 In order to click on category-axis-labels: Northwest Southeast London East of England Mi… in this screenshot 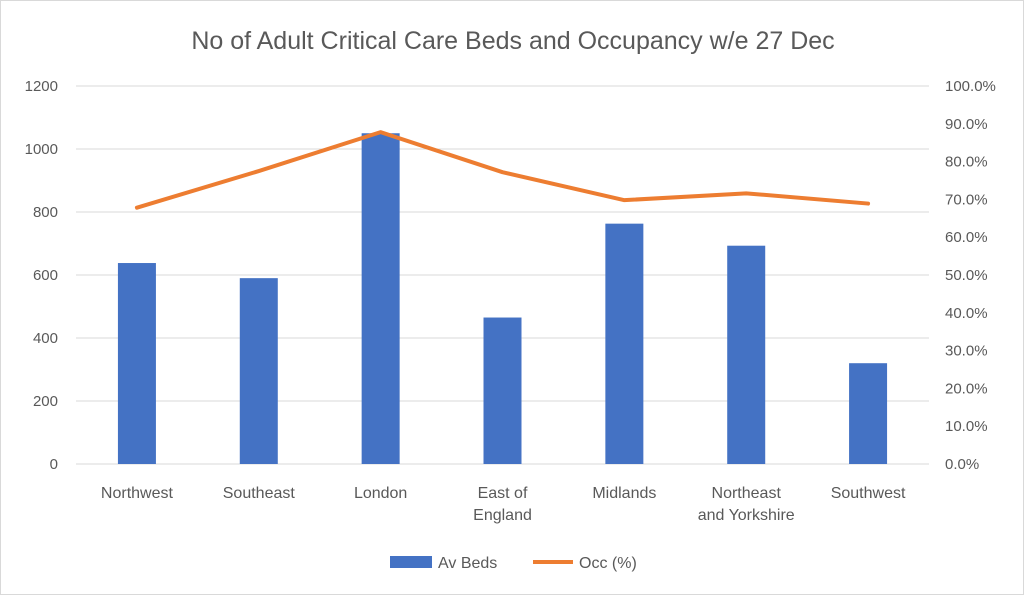, I will do `click(503, 504)`.